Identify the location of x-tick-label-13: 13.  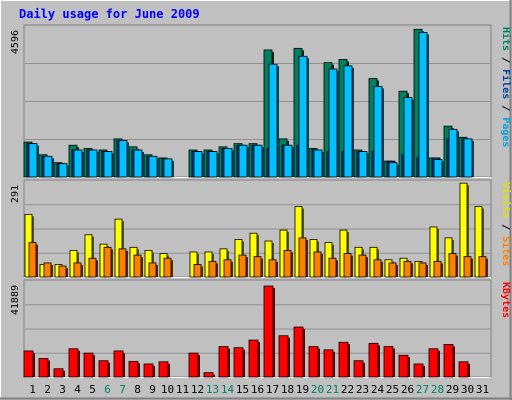
(212, 389).